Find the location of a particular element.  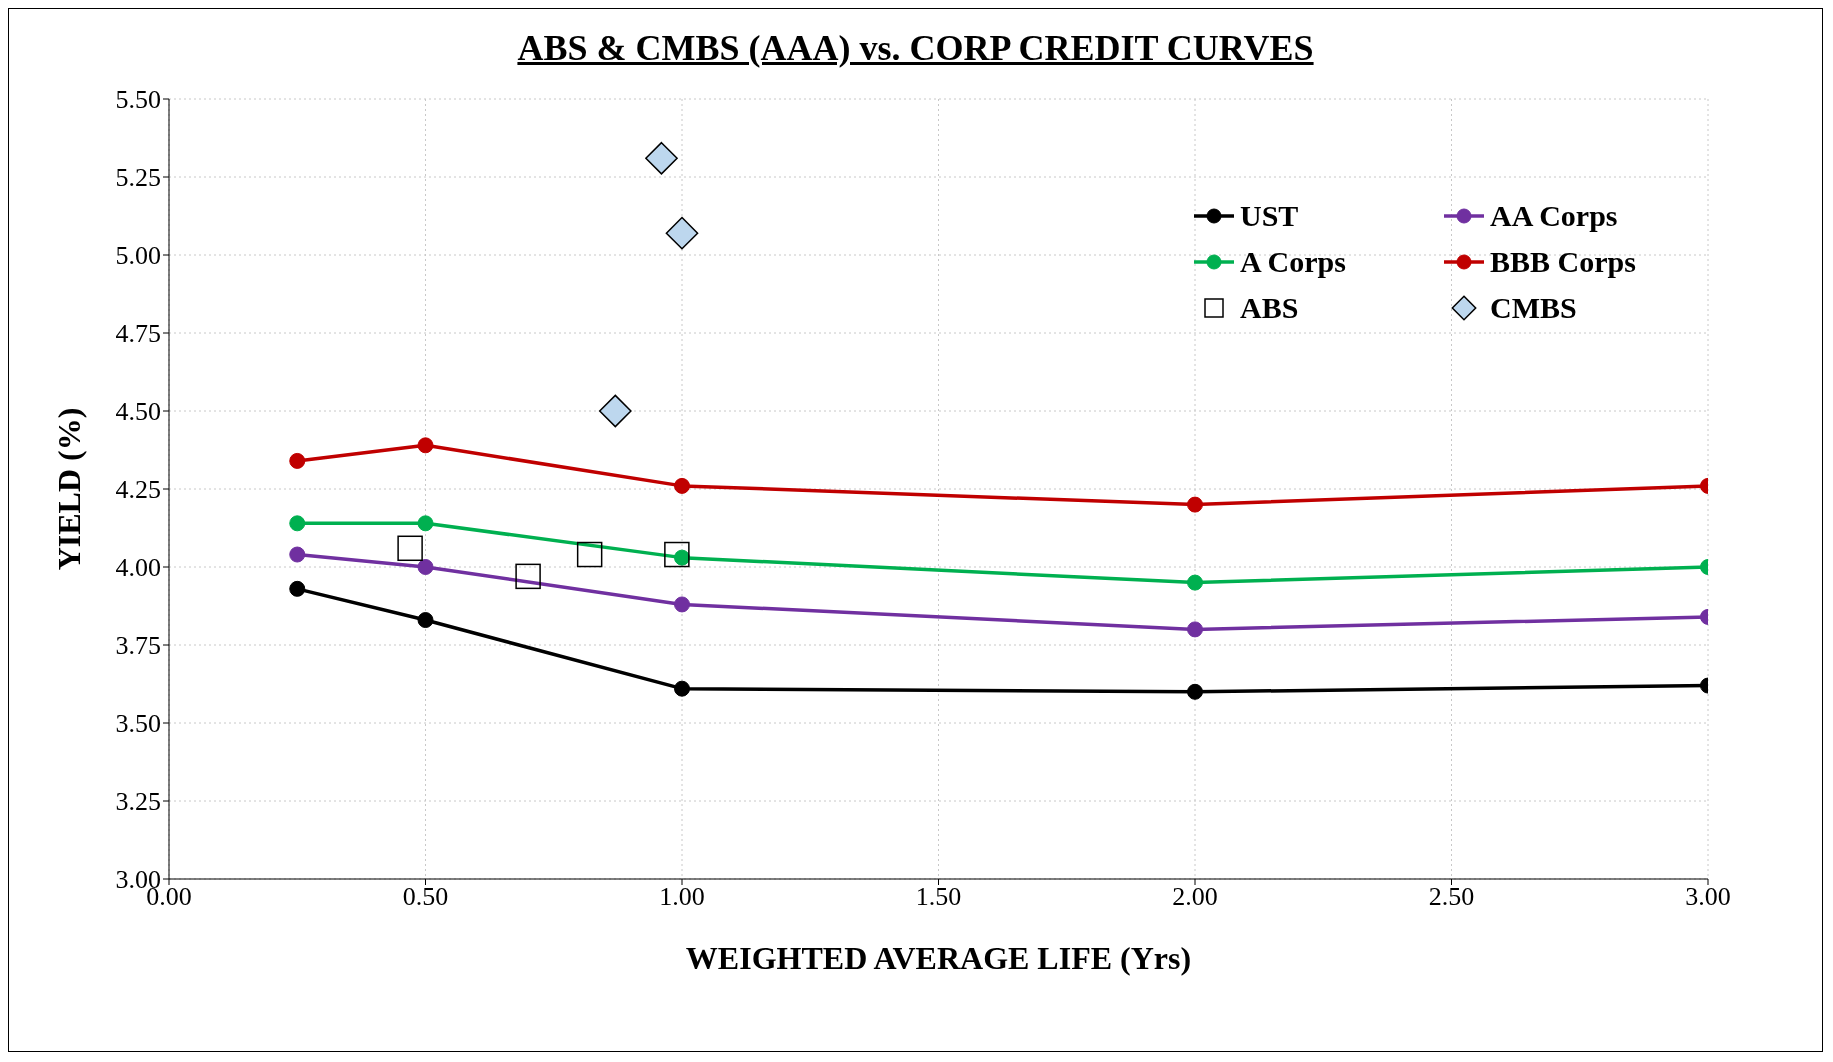

x-axis-title: WEIGHTED AVERAGE LIFE (Yrs) is located at coordinates (938, 958).